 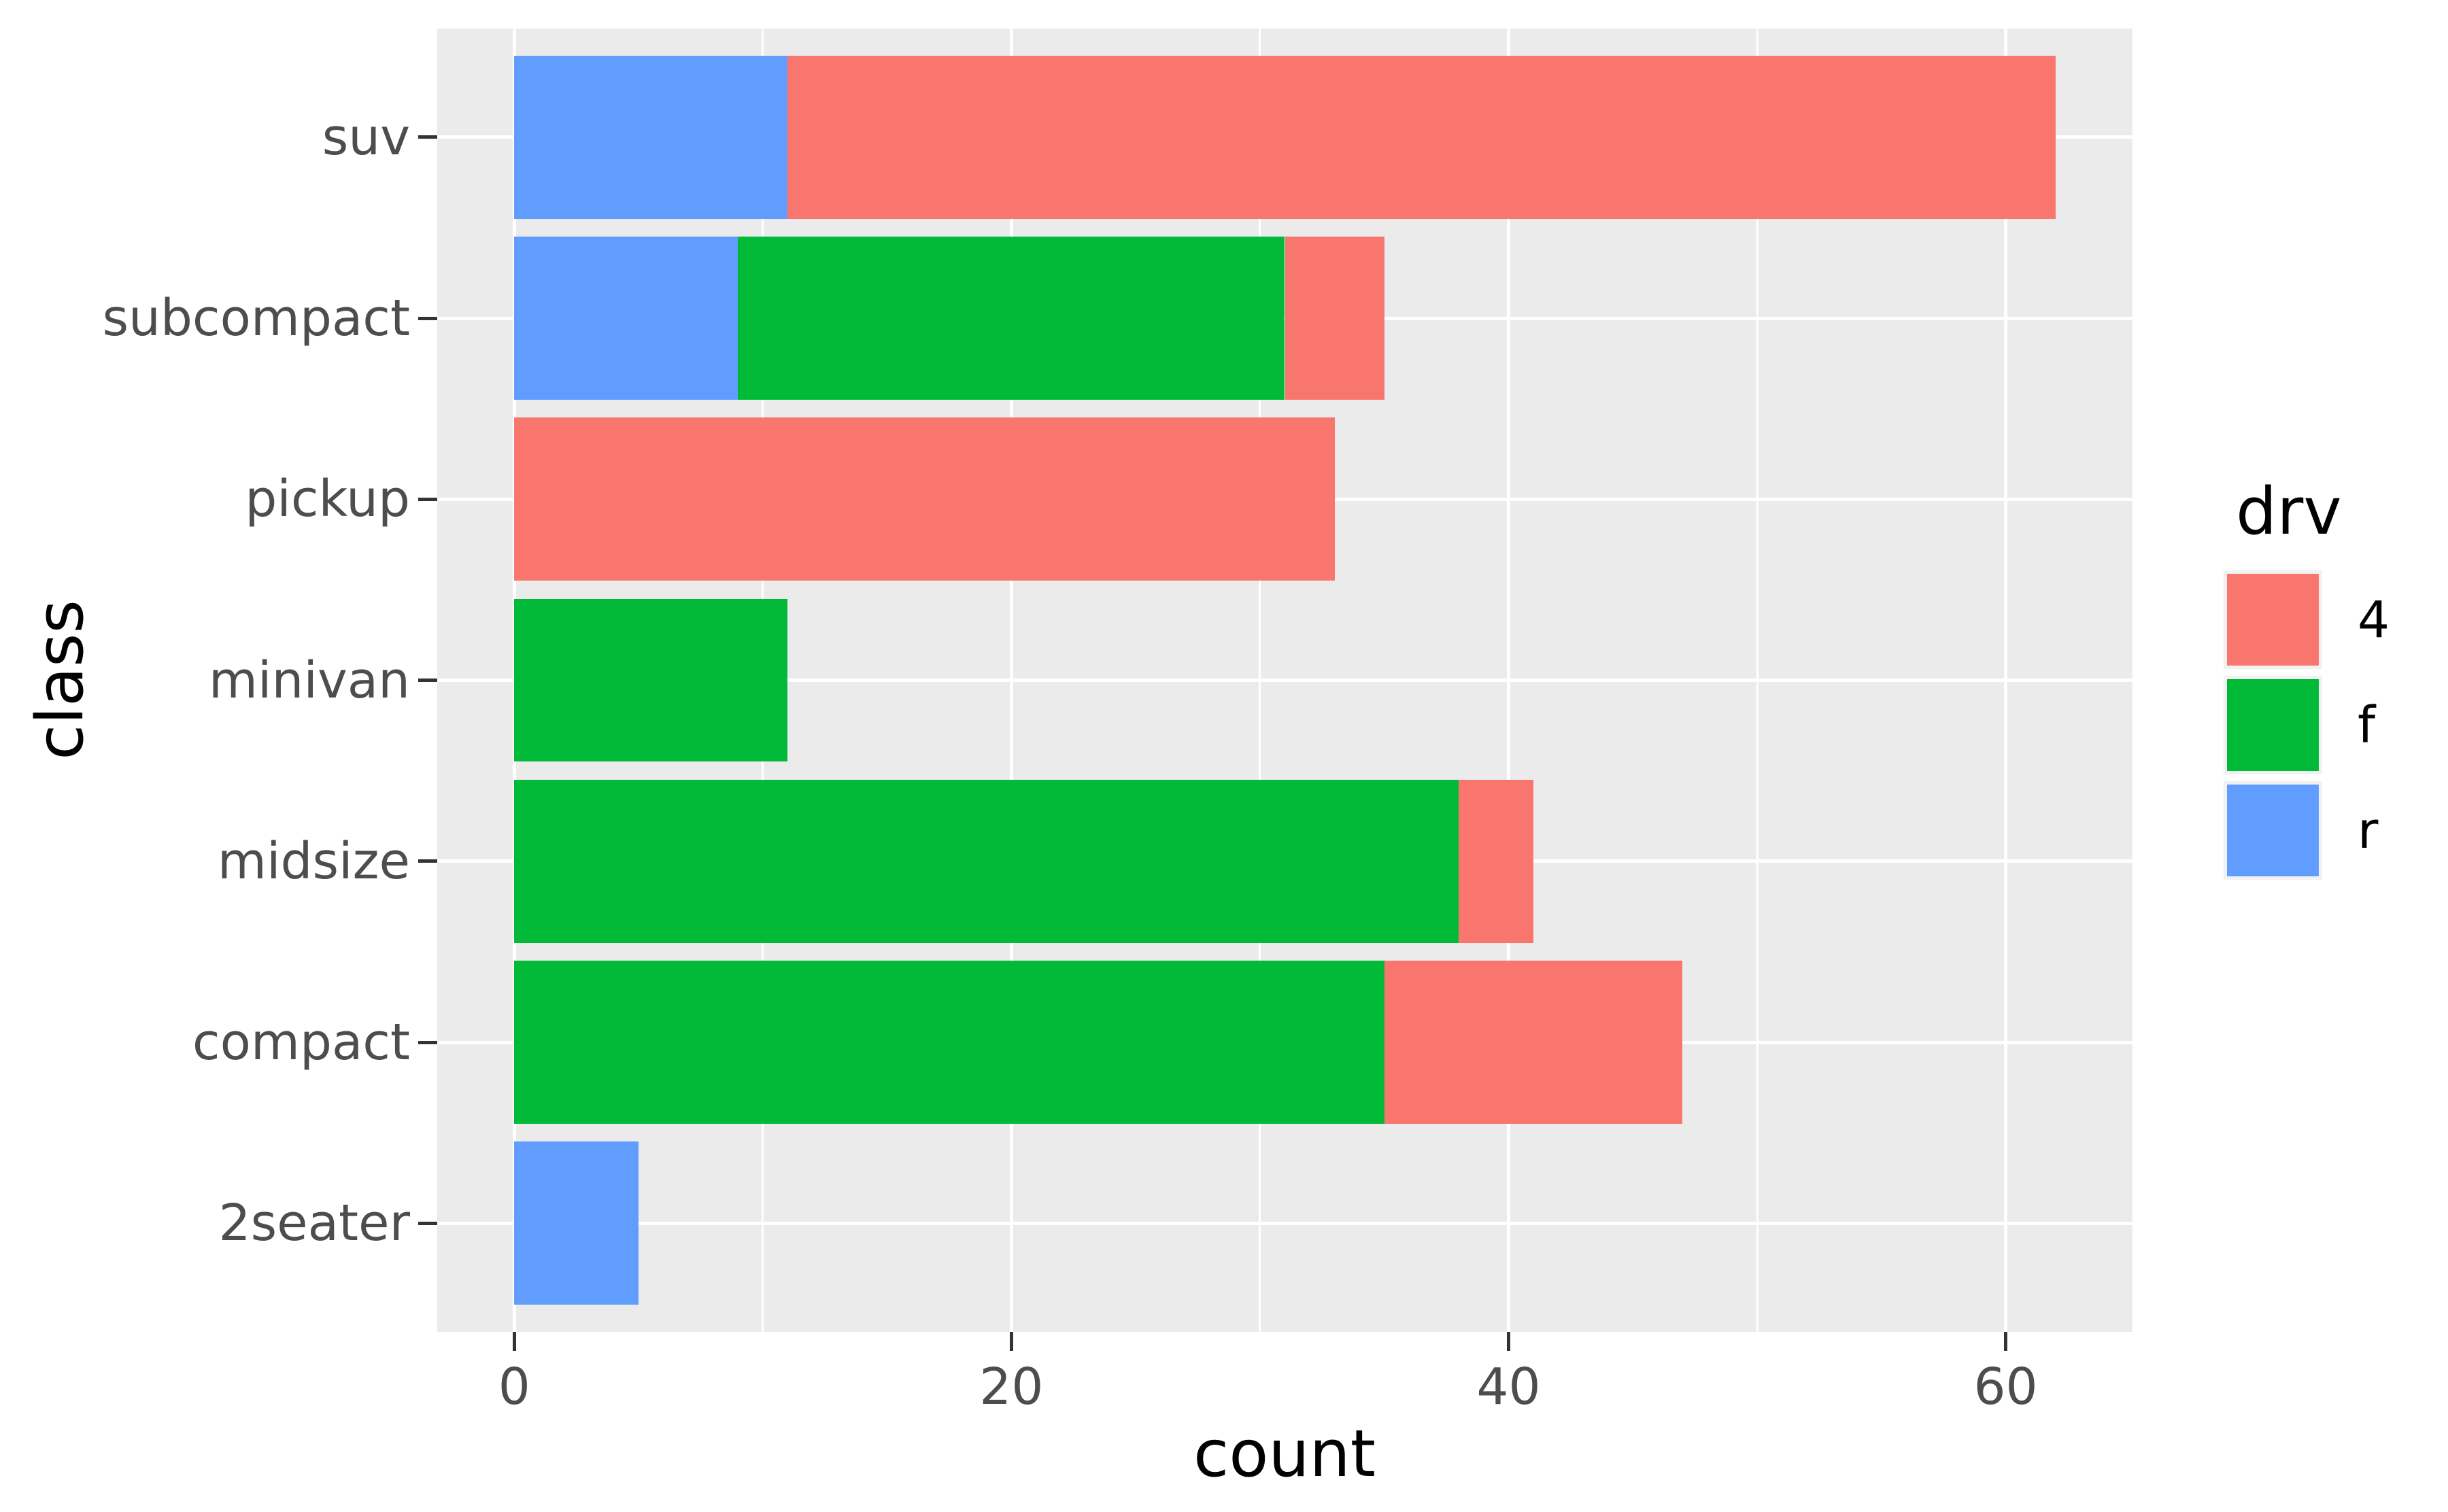 What do you see at coordinates (428, 861) in the screenshot?
I see `y-tick-midsize` at bounding box center [428, 861].